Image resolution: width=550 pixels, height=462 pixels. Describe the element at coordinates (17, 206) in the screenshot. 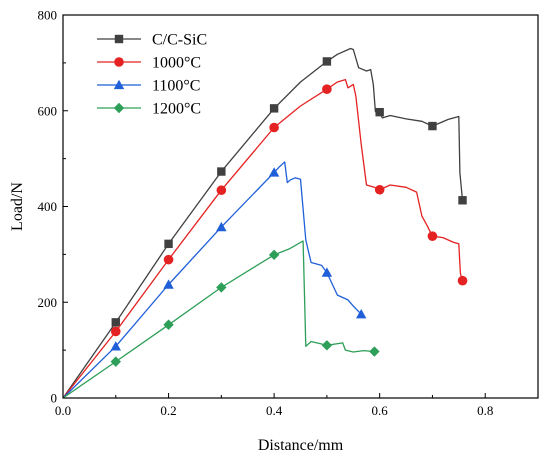

I see `y-axis-title: Load/N` at that location.